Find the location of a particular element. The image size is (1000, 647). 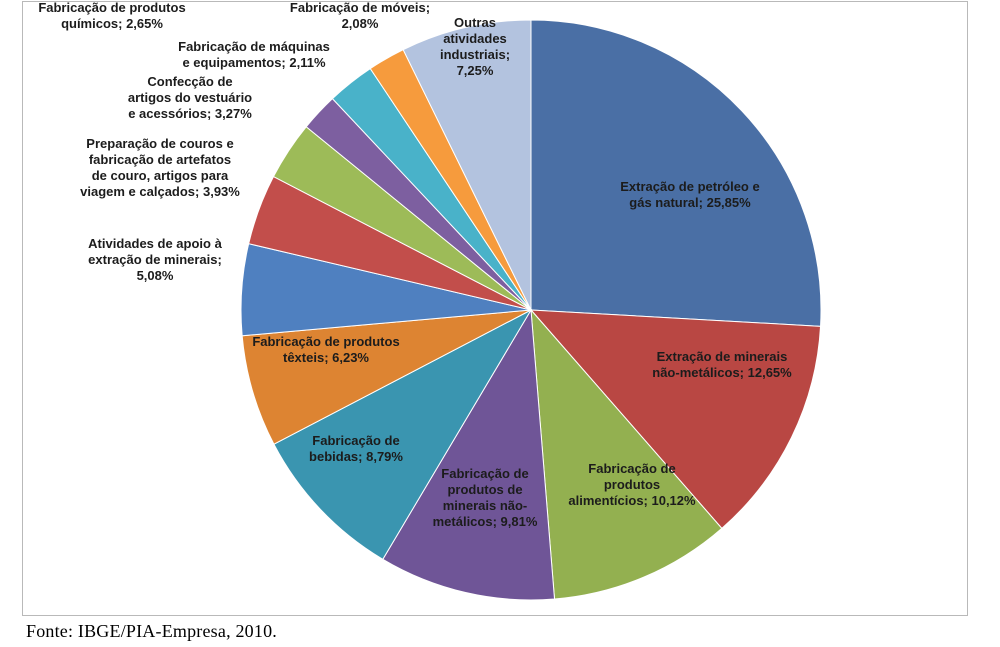

slice-label-line: produtos de is located at coordinates (484, 489).